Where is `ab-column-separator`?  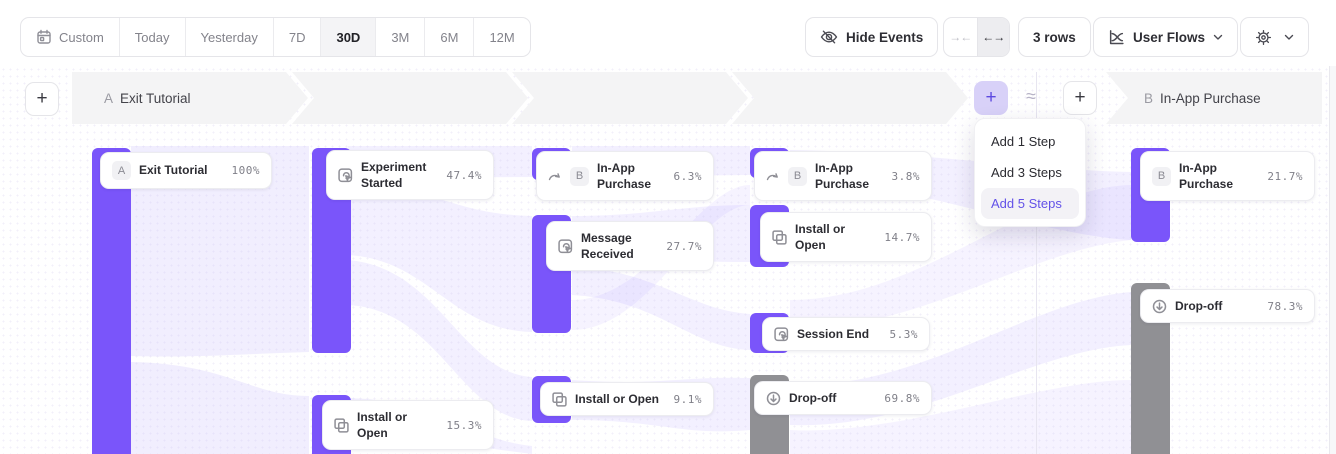
ab-column-separator is located at coordinates (1036, 263).